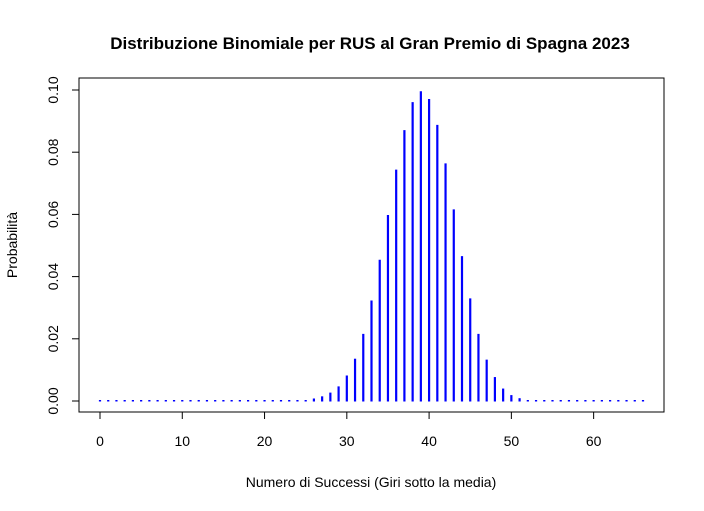  Describe the element at coordinates (429, 441) in the screenshot. I see `x-tick-label: 40` at that location.